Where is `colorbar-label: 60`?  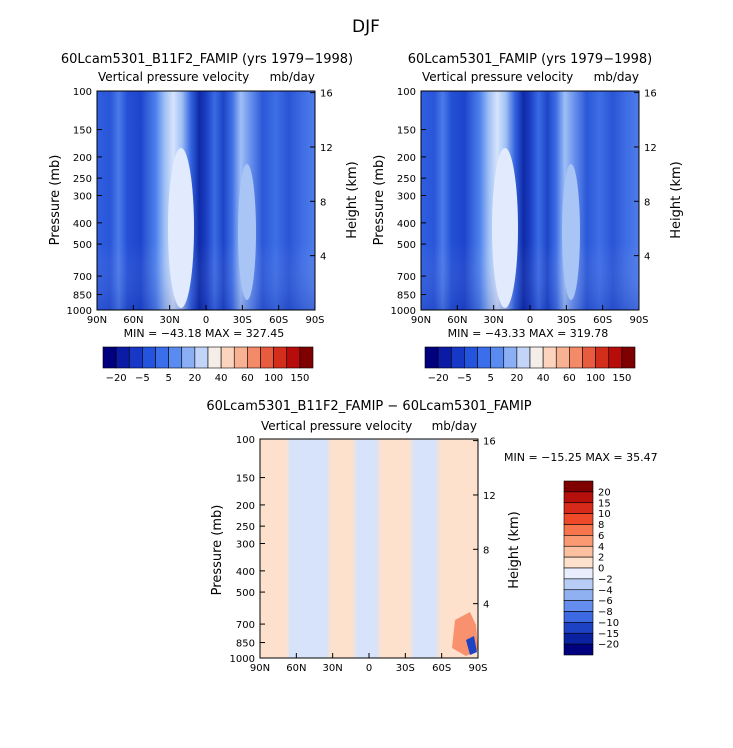
colorbar-label: 60 is located at coordinates (569, 378).